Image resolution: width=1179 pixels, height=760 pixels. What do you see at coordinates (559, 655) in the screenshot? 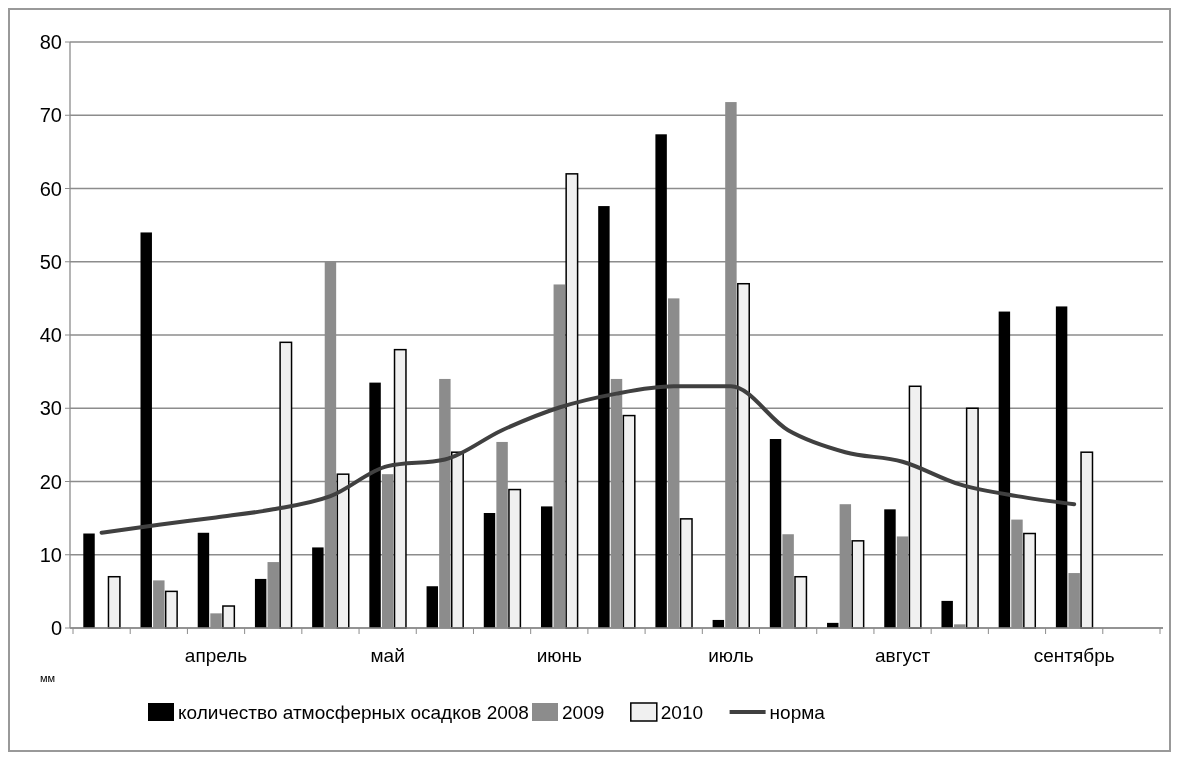
I see `x-tick-label: июнь` at bounding box center [559, 655].